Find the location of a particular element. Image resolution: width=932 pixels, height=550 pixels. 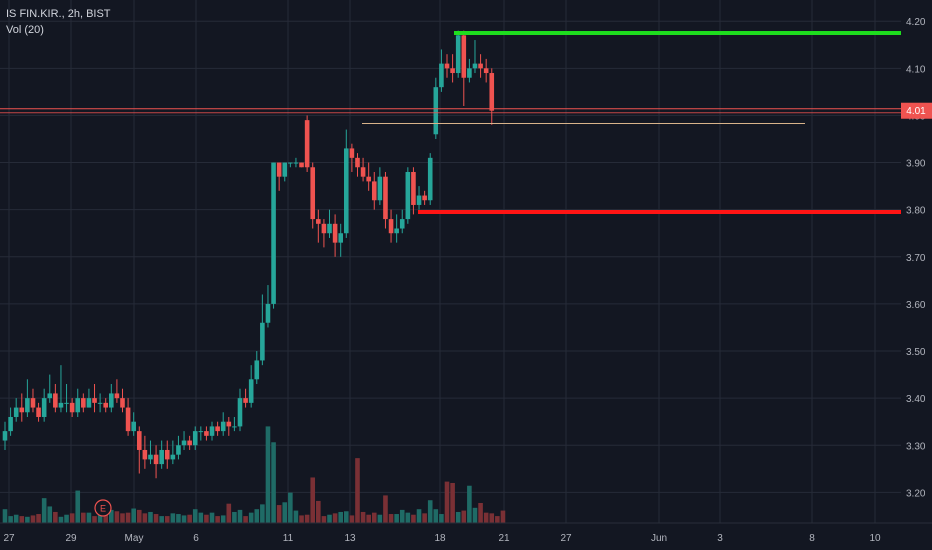

last-price-badge-box is located at coordinates (916, 110).